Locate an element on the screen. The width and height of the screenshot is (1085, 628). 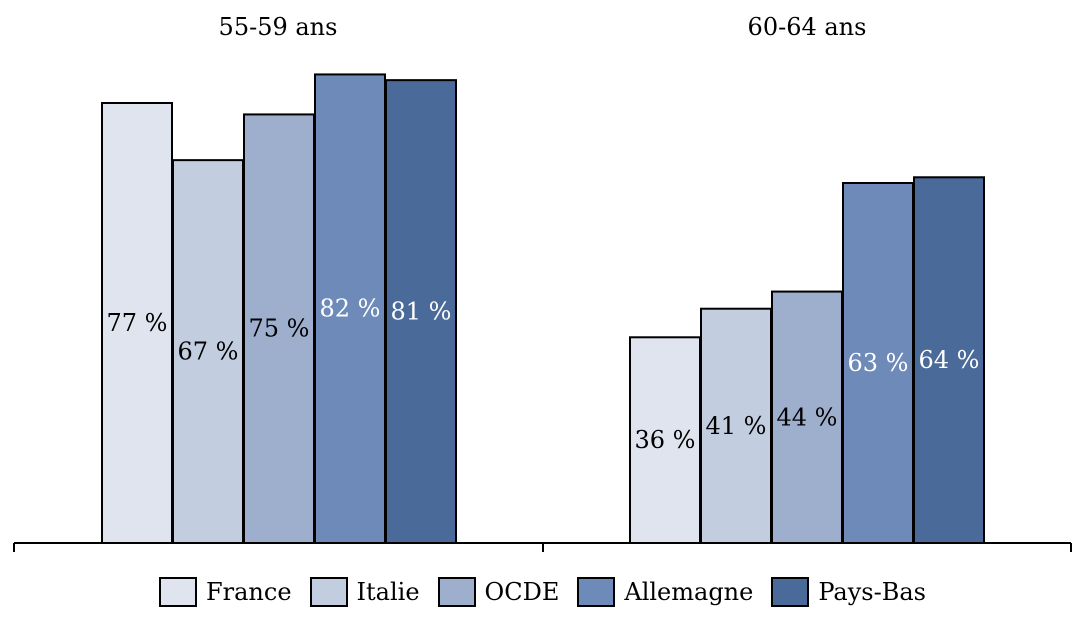
legend-label: OCDE is located at coordinates (522, 592).